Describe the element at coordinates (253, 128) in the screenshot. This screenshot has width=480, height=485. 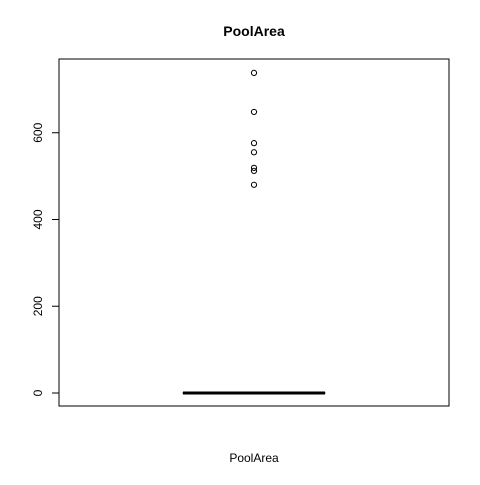
I see `outlier-group` at that location.